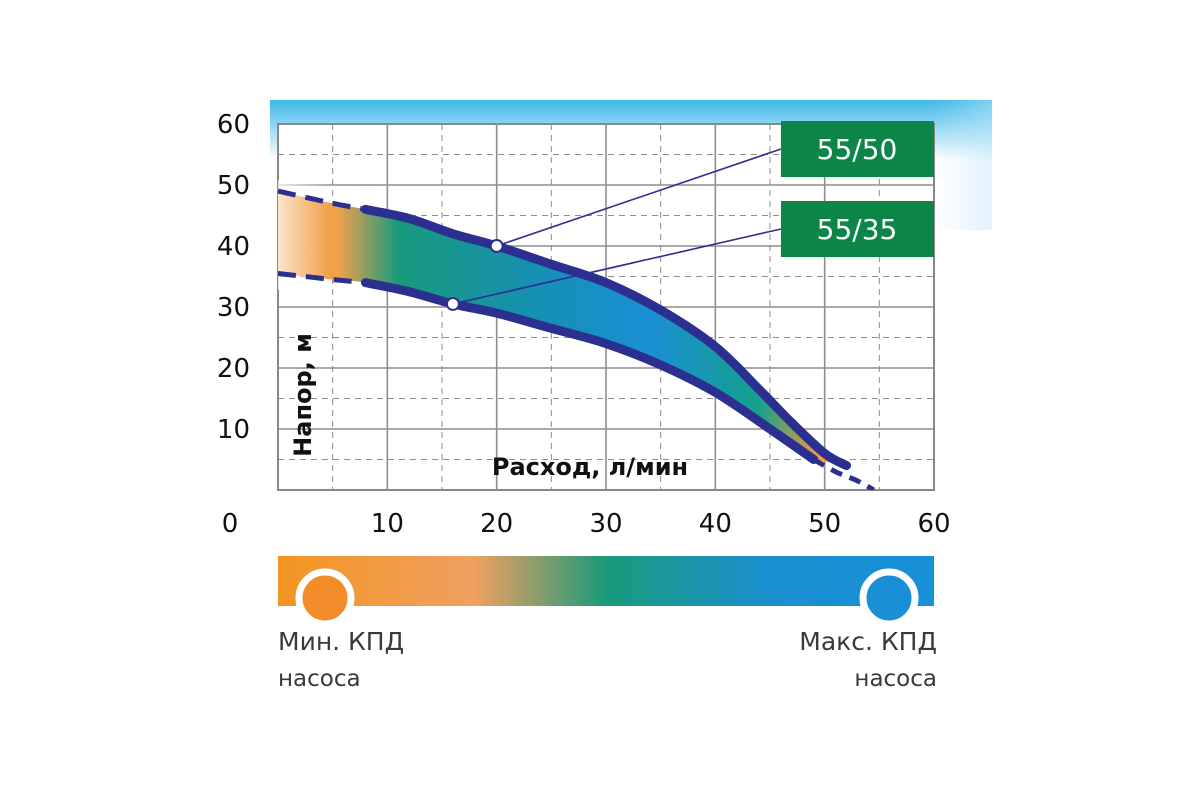  I want to click on x-tick-label: 50, so click(824, 524).